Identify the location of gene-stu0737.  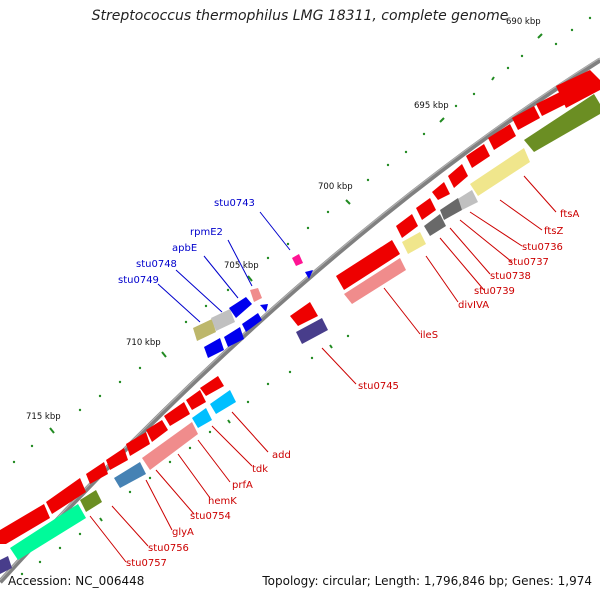
(451, 209).